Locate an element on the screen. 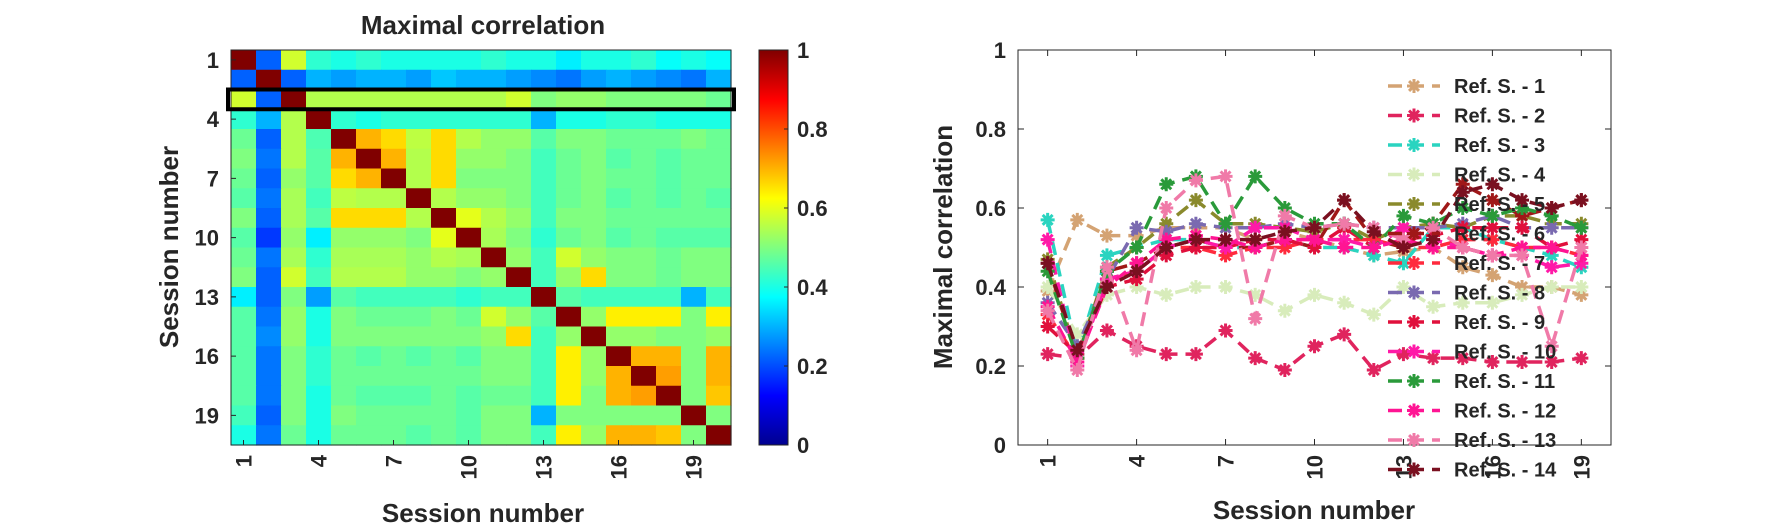 This screenshot has width=1775, height=530. heatmap-x-ticks: 1 4 7 10 13 16 19 is located at coordinates (469, 459).